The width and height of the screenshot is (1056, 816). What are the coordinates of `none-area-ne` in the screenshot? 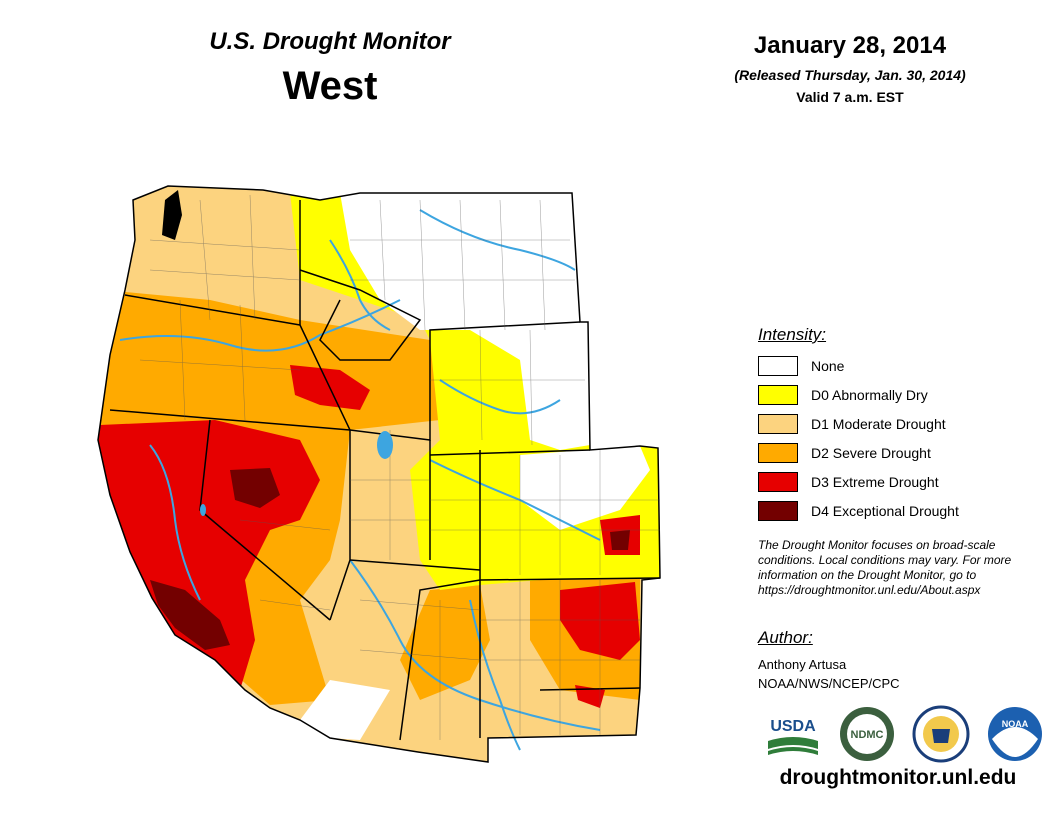 It's located at (585, 488).